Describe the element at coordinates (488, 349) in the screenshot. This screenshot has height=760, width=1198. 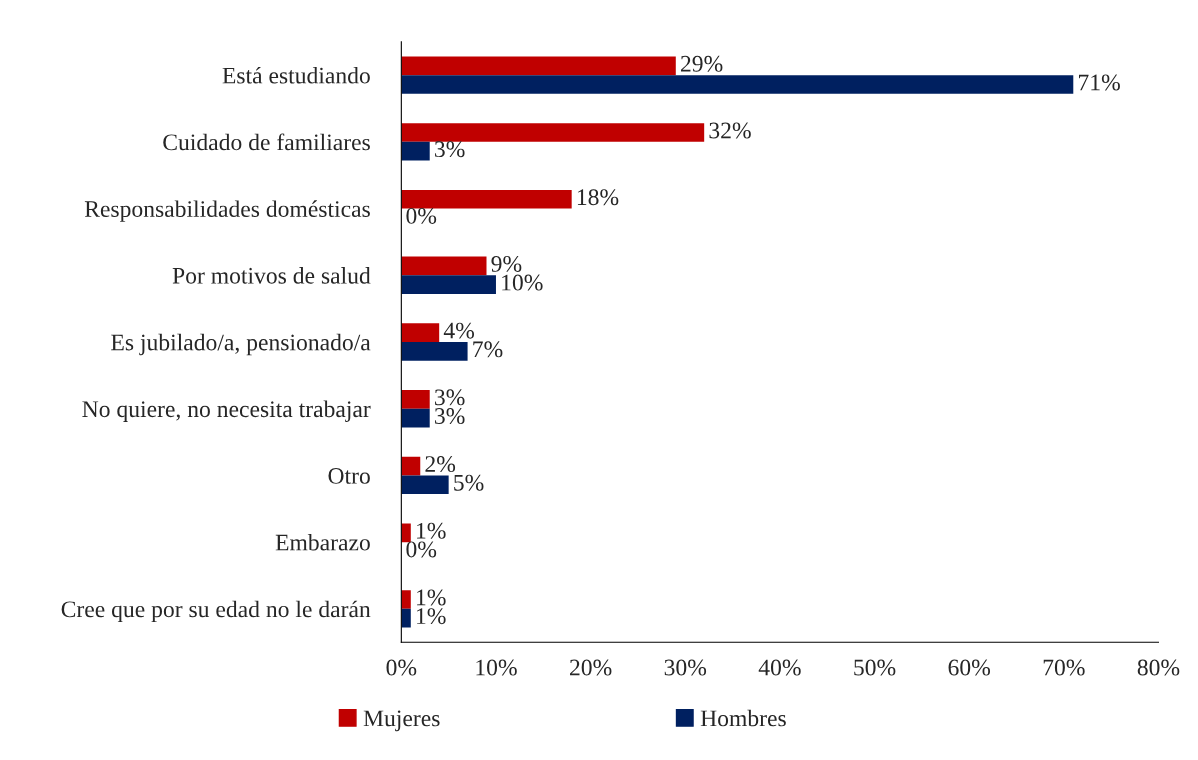
I see `data-label: 7%` at that location.